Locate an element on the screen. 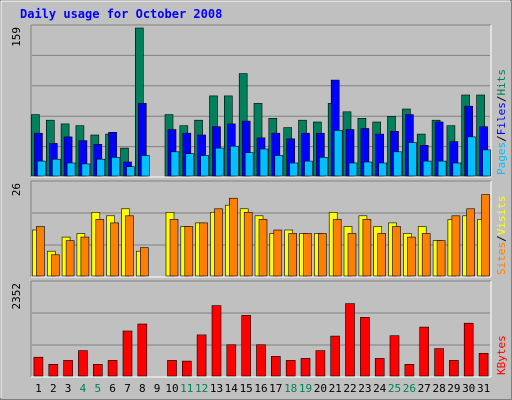  x-tick-label-17: 17 is located at coordinates (275, 388).